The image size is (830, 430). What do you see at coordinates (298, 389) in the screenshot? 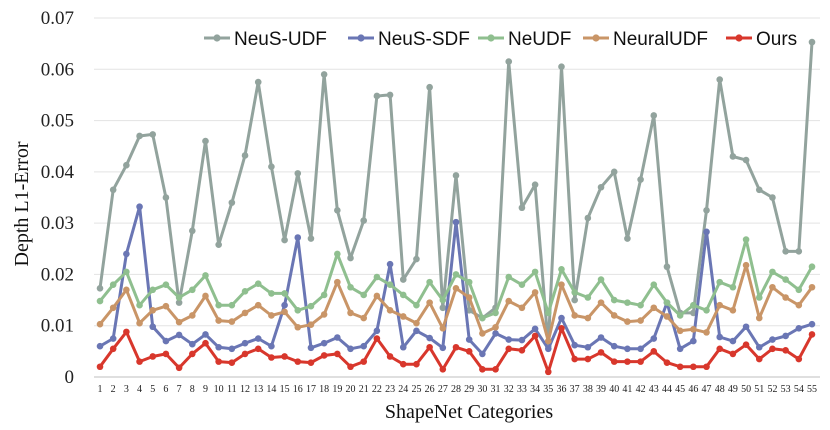
I see `x-tick-label: 16` at bounding box center [298, 389].